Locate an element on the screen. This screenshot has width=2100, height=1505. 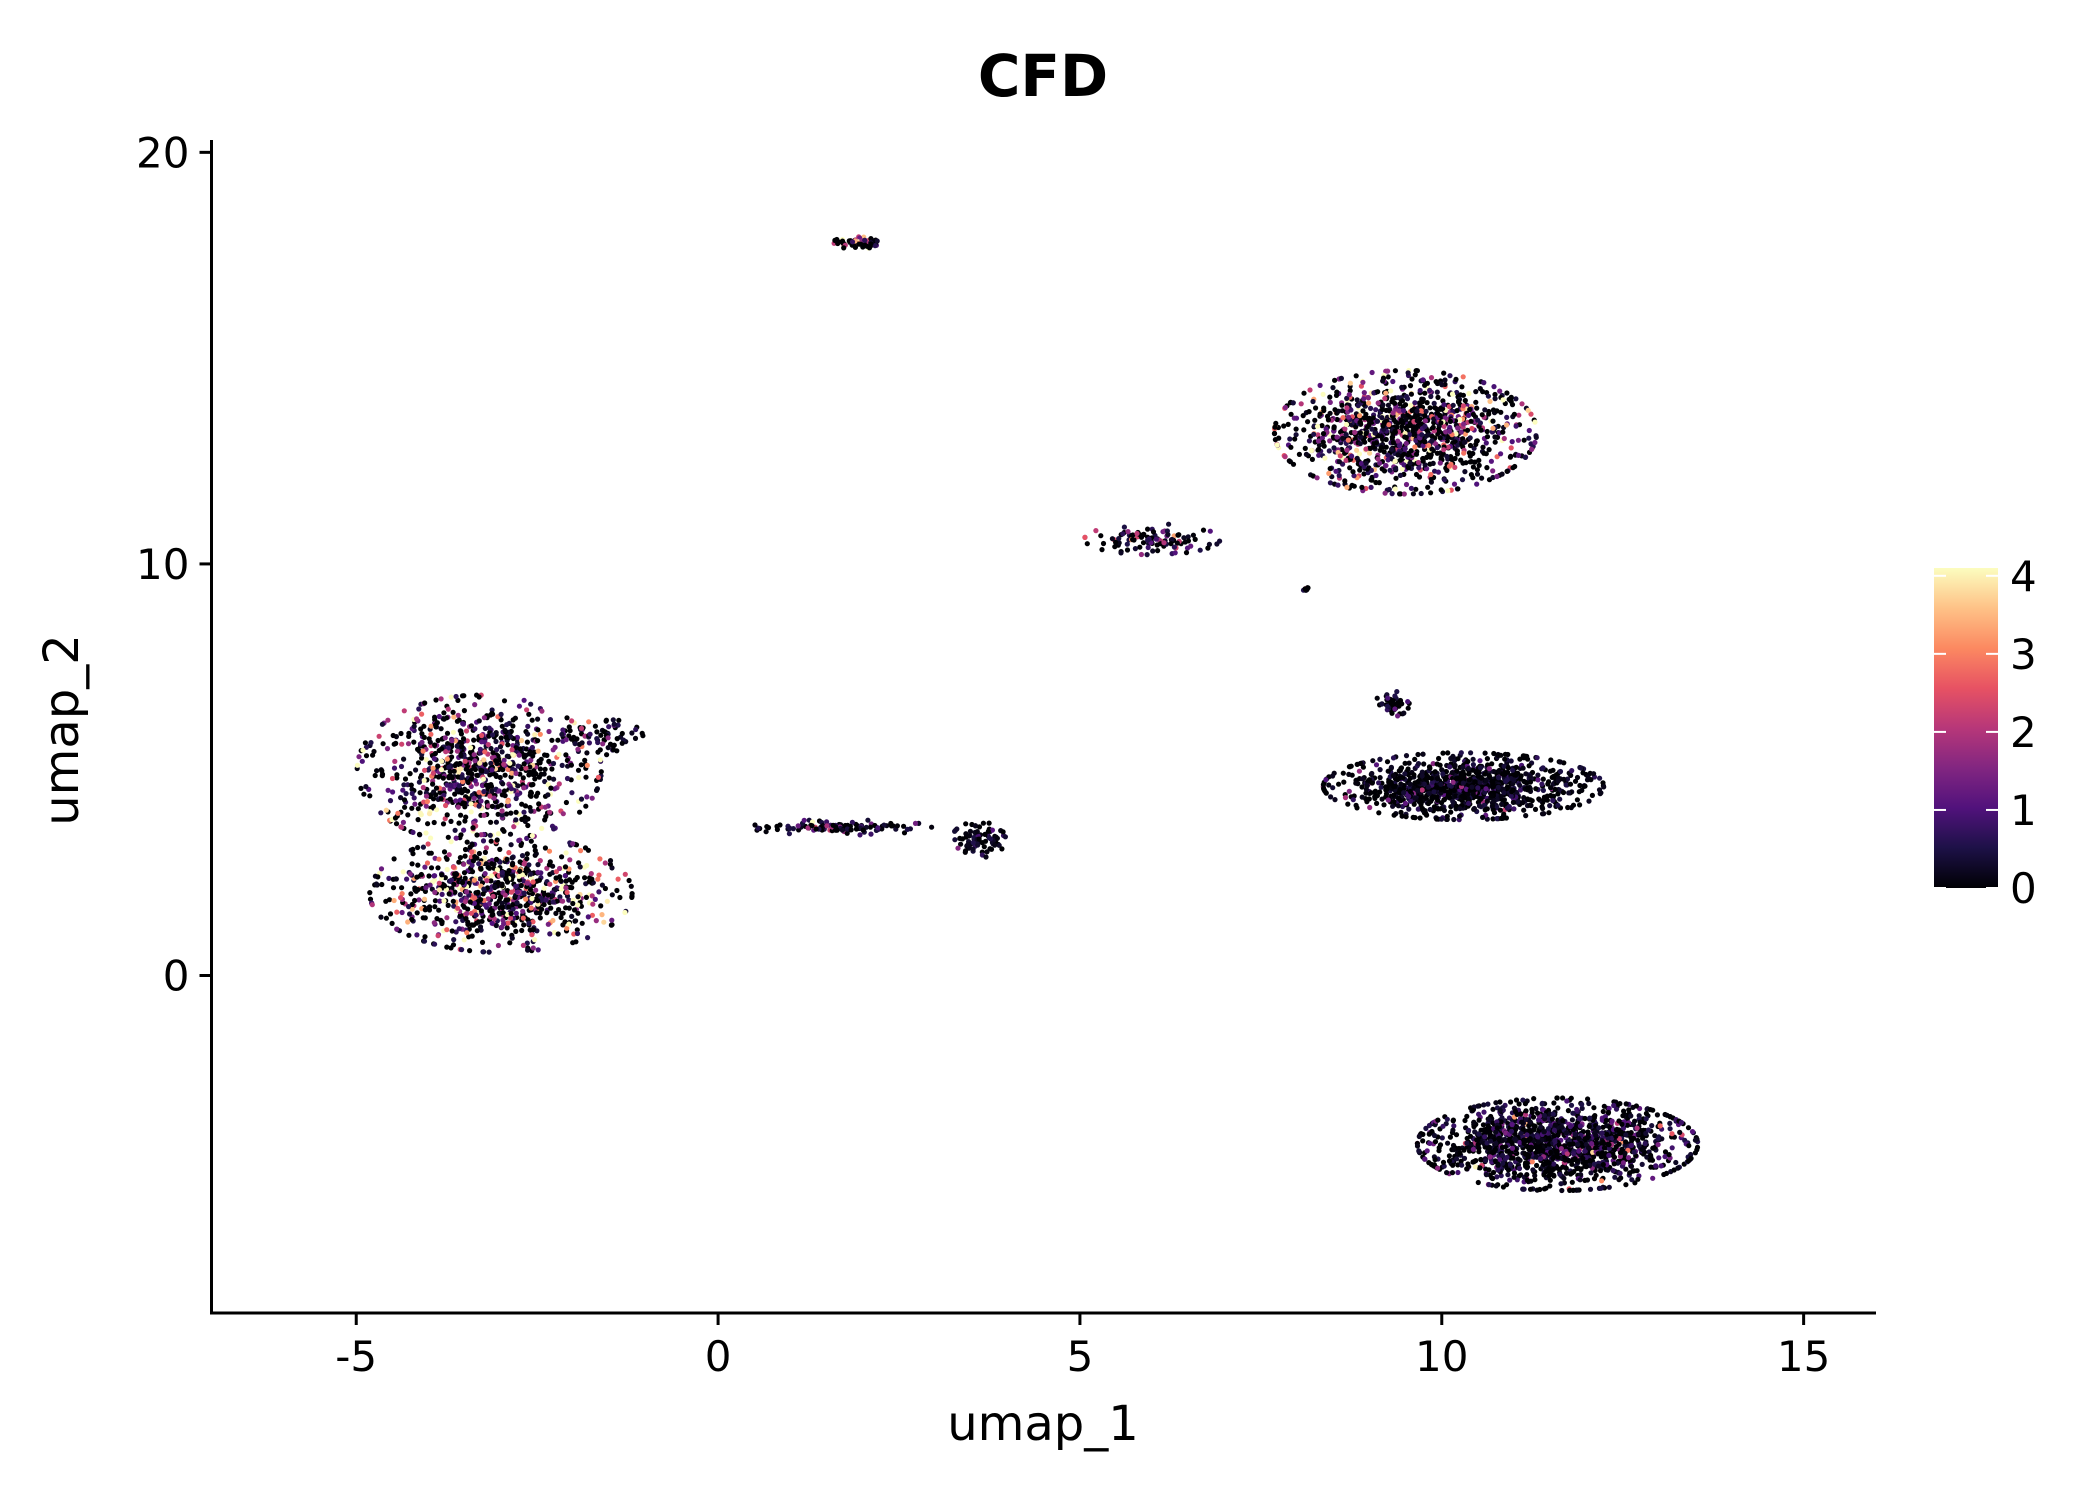
y-axis-title: umap_2 is located at coordinates (62, 730).